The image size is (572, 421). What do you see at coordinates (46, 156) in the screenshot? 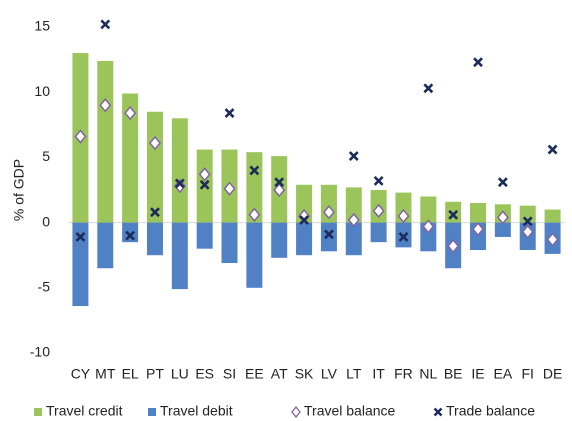
I see `y-tick-label: 5` at bounding box center [46, 156].